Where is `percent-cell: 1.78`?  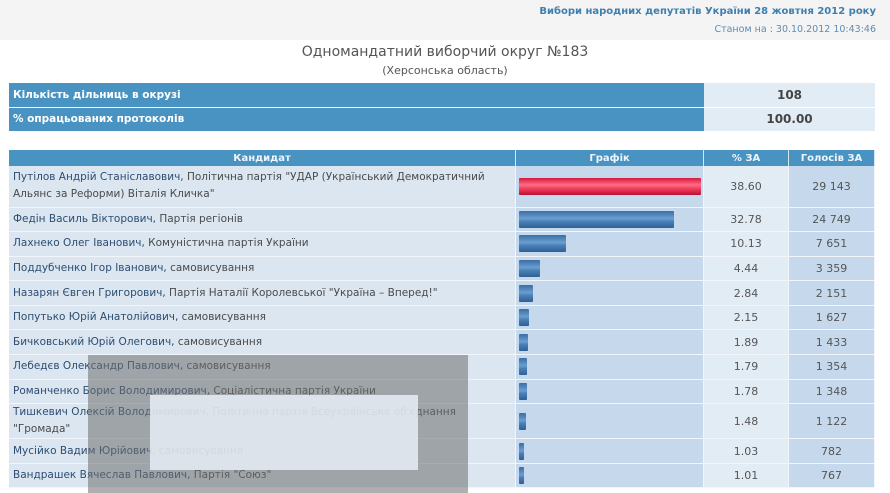
percent-cell: 1.78 is located at coordinates (746, 392).